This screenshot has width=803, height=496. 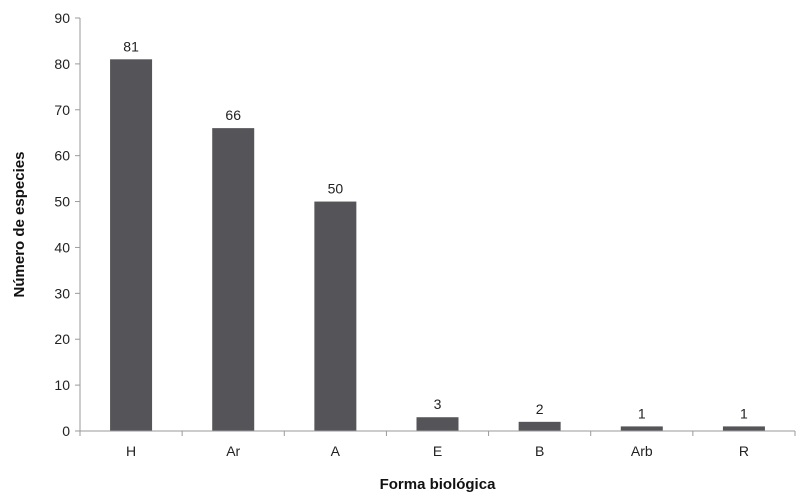 What do you see at coordinates (743, 428) in the screenshot?
I see `bar-r` at bounding box center [743, 428].